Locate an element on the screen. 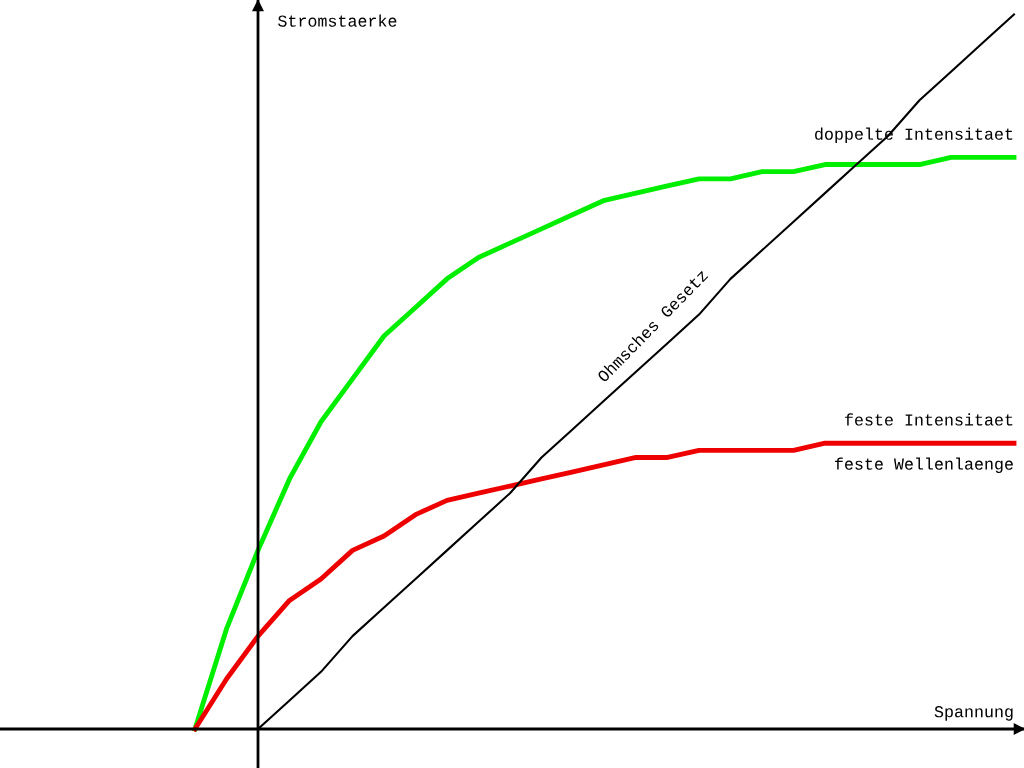  y-axis-title: Stromstaerke is located at coordinates (337, 20).